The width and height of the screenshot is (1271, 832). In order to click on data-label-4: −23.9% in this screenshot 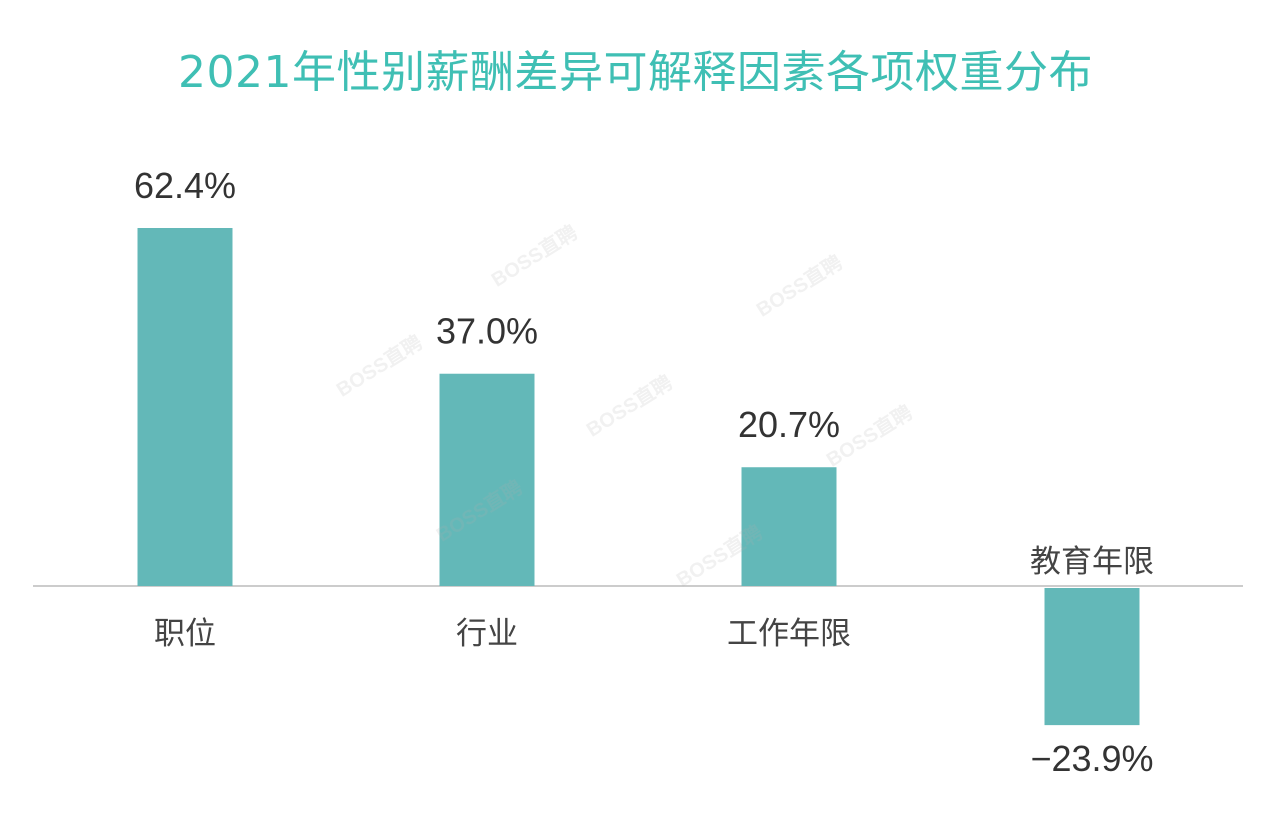, I will do `click(1091, 758)`.